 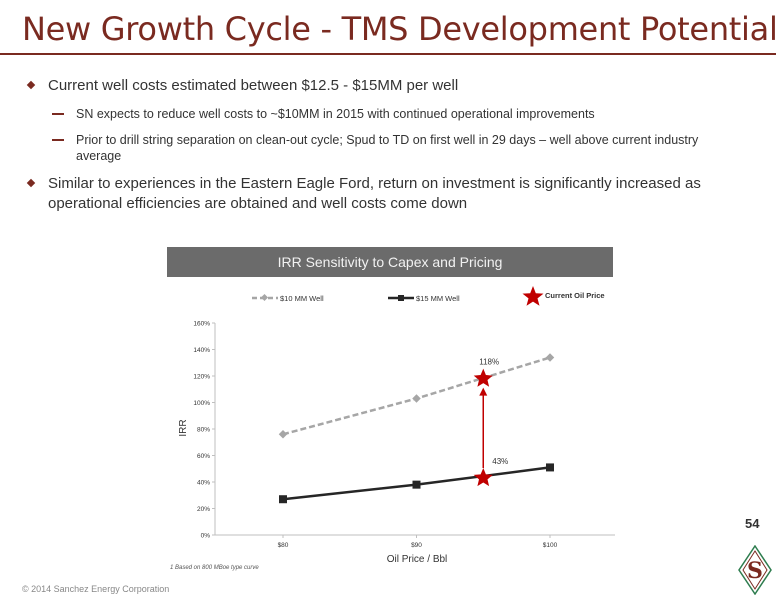 I want to click on legend-10mm-label: $10 MM Well, so click(x=302, y=298).